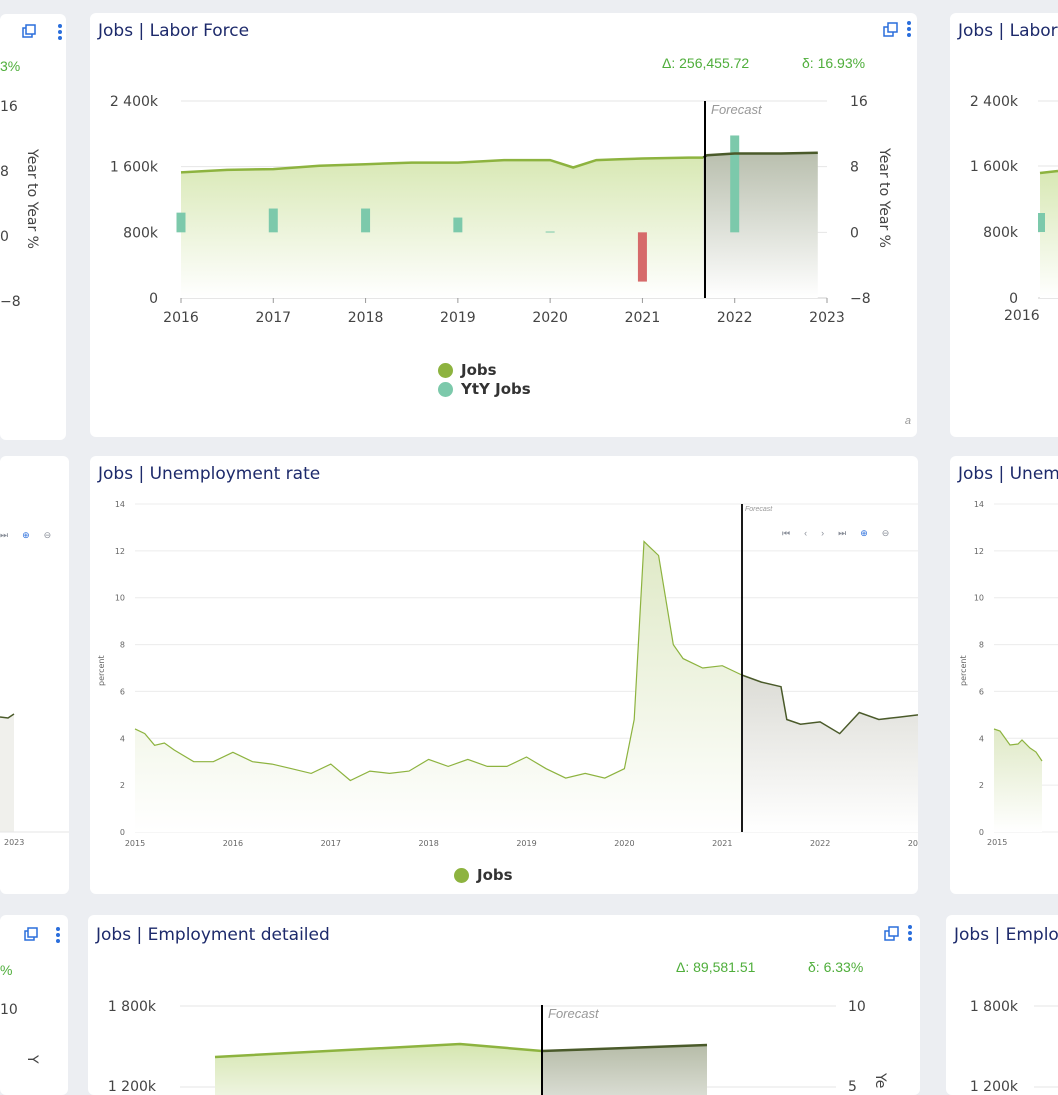  What do you see at coordinates (428, 843) in the screenshot?
I see `x-tick: 2018` at bounding box center [428, 843].